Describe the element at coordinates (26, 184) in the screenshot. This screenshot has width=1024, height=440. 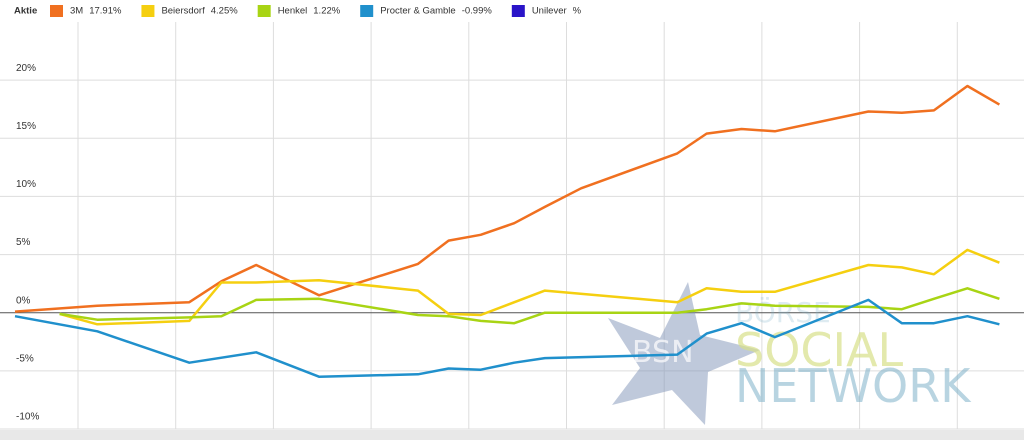
I see `y-tick-label: 10%` at that location.